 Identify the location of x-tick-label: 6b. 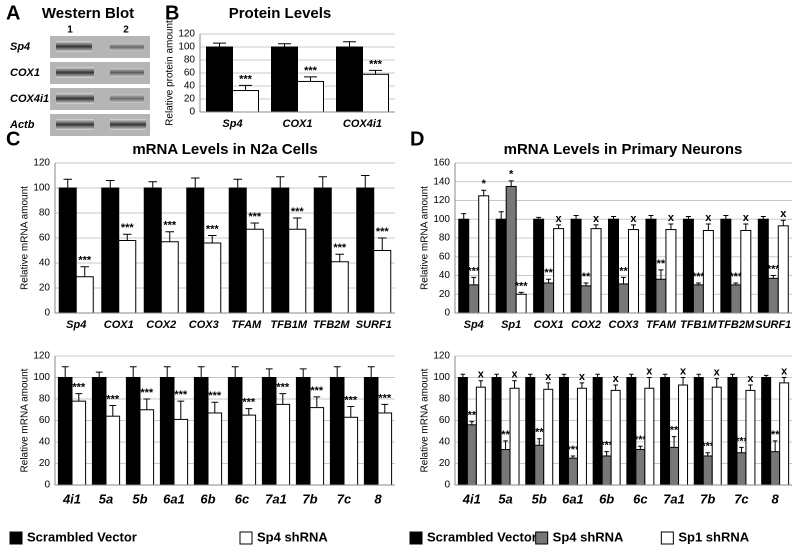
(207, 498).